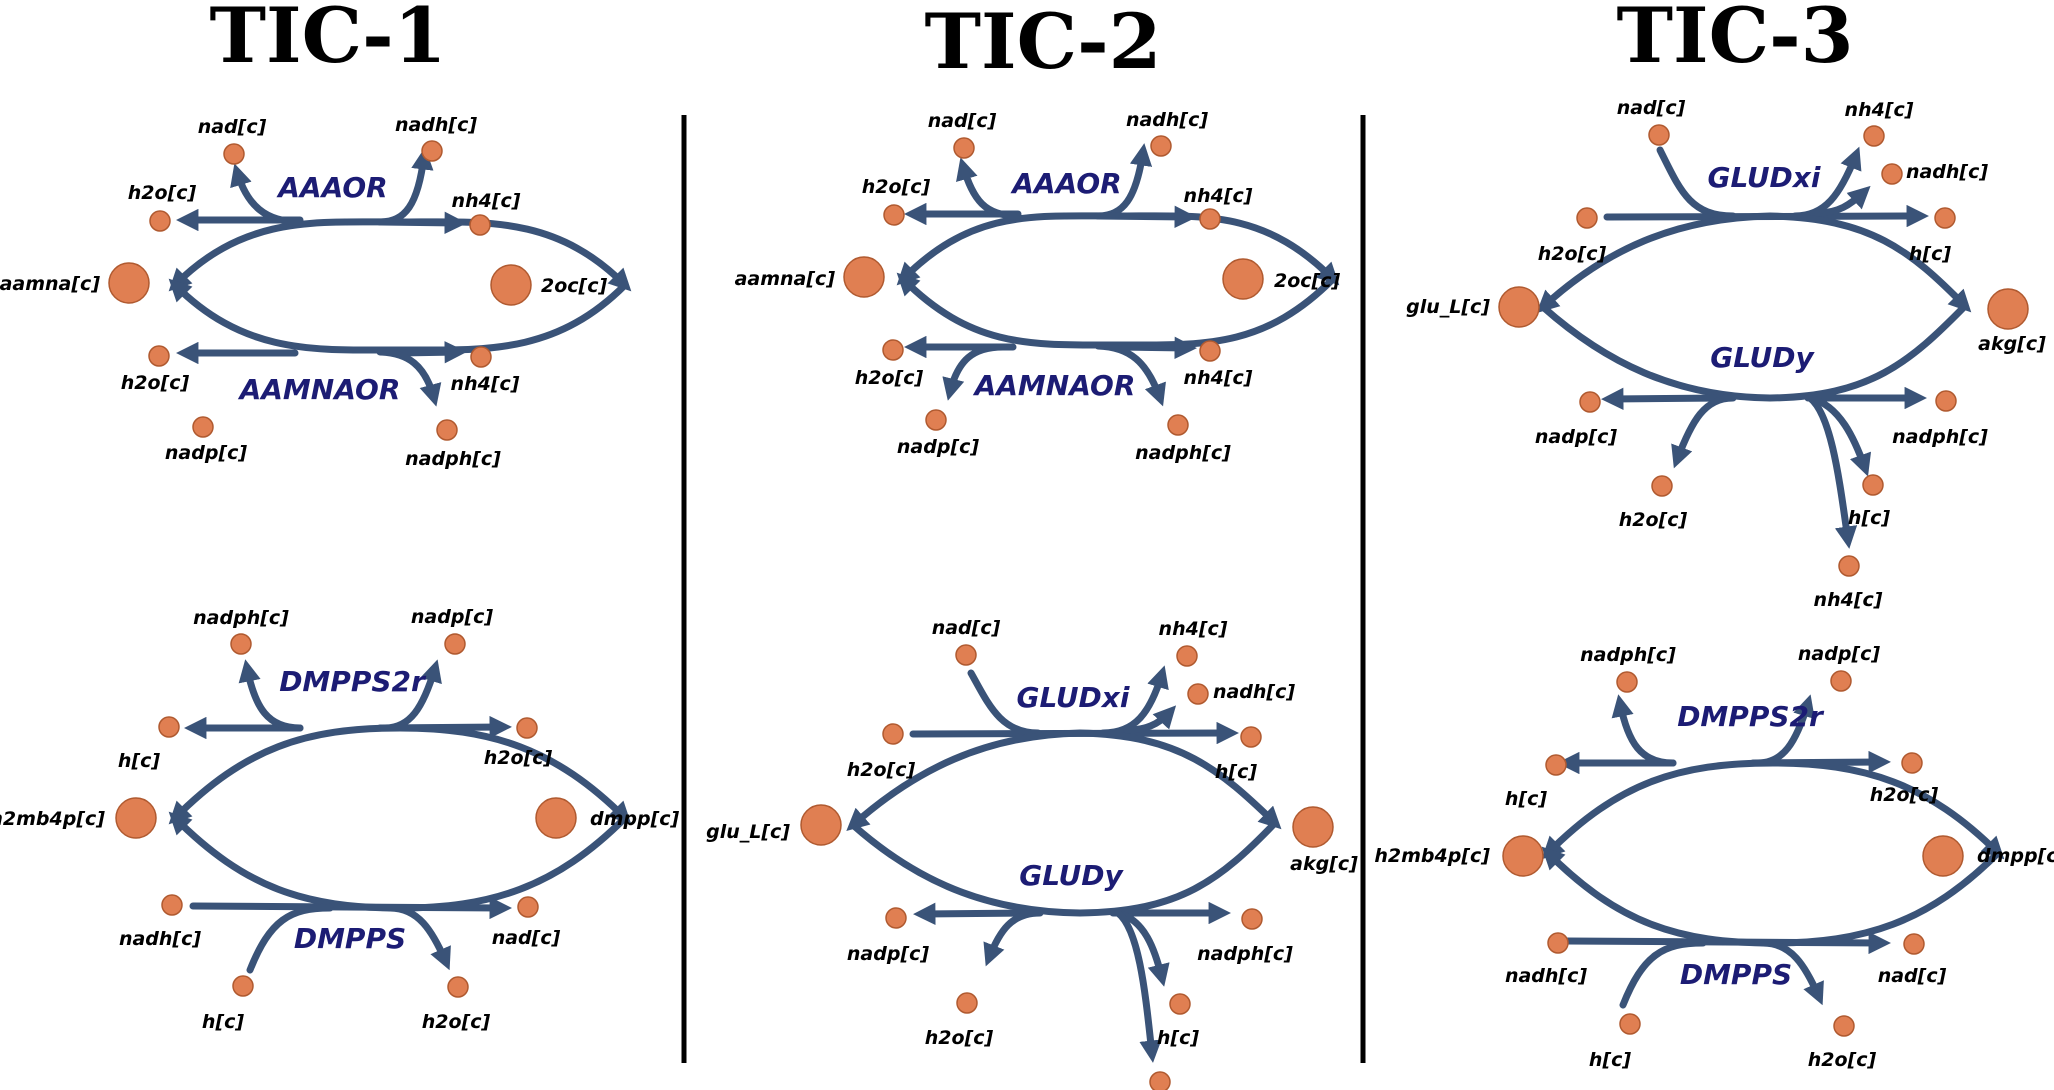 This screenshot has height=1090, width=2054. I want to click on reaction-label: GLUDy, so click(1071, 875).